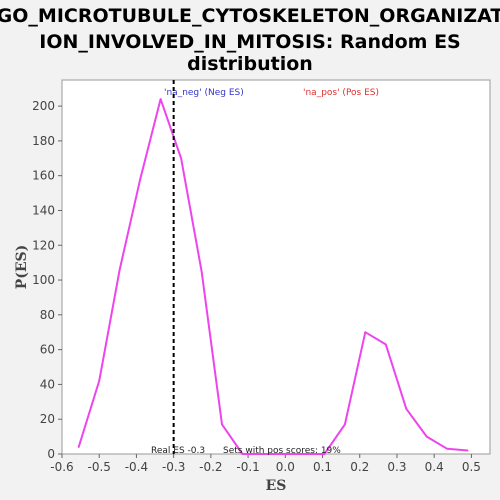 The height and width of the screenshot is (500, 500). I want to click on x-tick-label: 0.1, so click(322, 467).